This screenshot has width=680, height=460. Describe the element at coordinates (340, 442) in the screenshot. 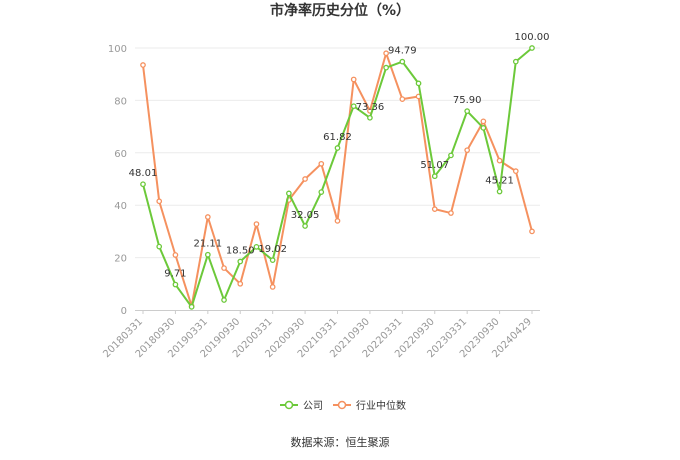

I see `source-note: 数据来源：恒生聚源` at that location.